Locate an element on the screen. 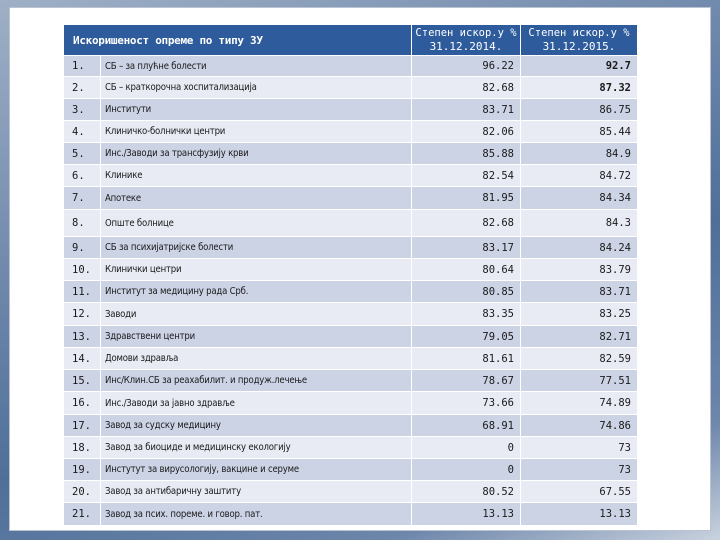 Image resolution: width=720 pixels, height=540 pixels. row-number: 17. is located at coordinates (82, 425).